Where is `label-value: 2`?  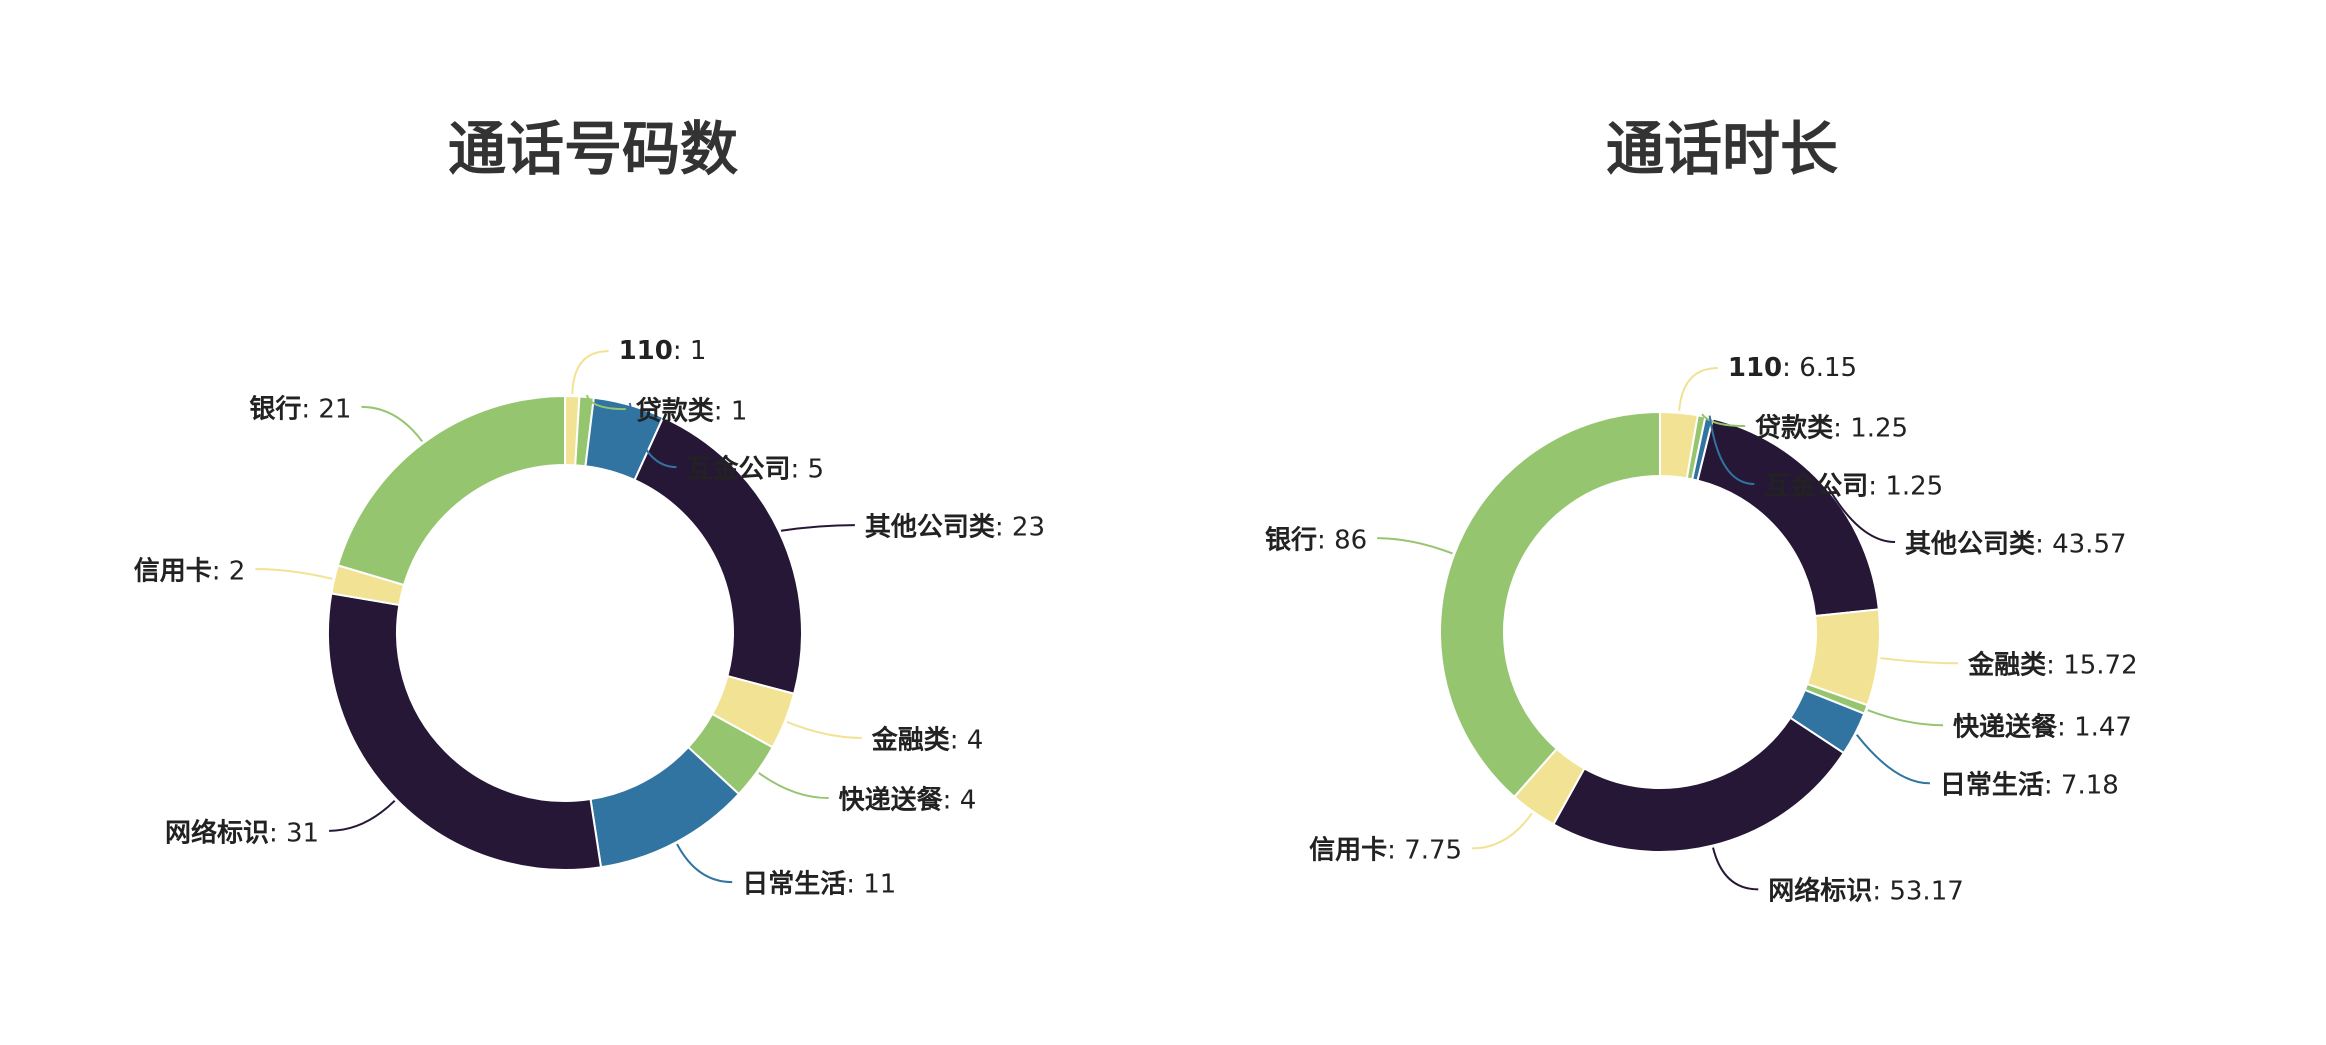
label-value: 2 is located at coordinates (229, 572).